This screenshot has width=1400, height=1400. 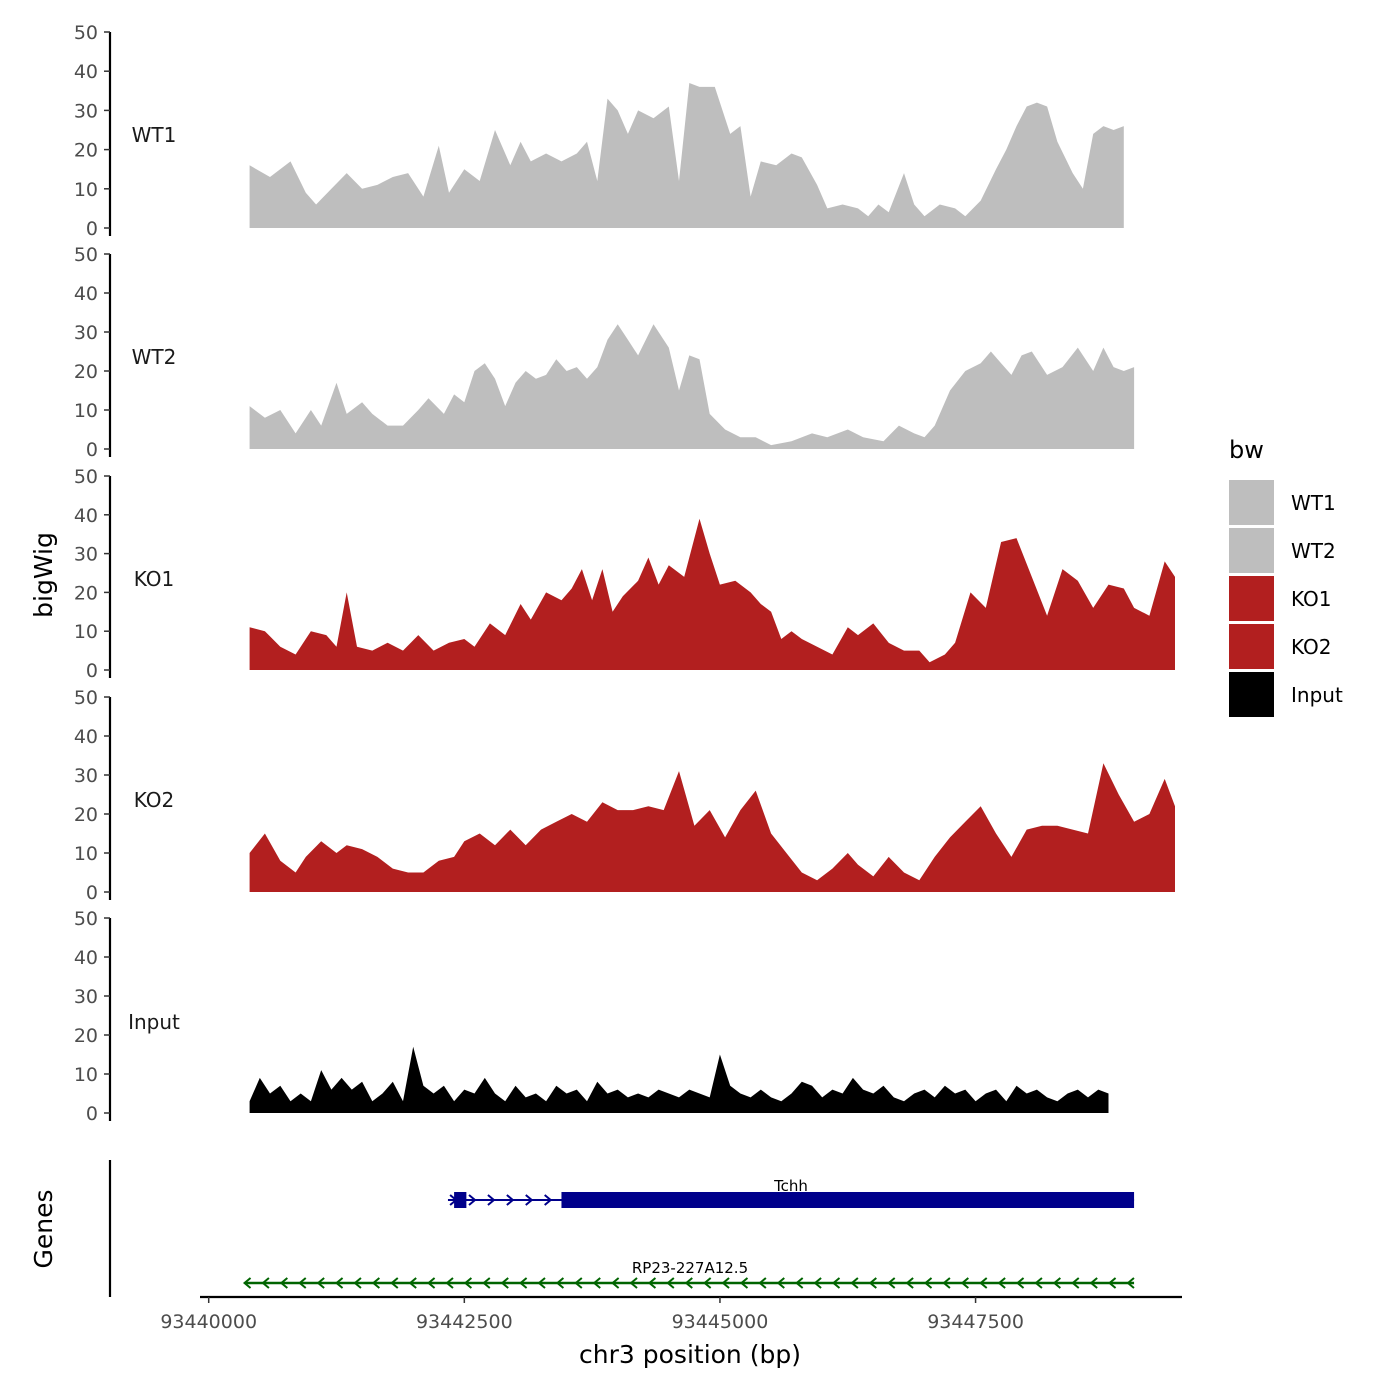 What do you see at coordinates (1311, 599) in the screenshot?
I see `legend-label-ko1: KO1` at bounding box center [1311, 599].